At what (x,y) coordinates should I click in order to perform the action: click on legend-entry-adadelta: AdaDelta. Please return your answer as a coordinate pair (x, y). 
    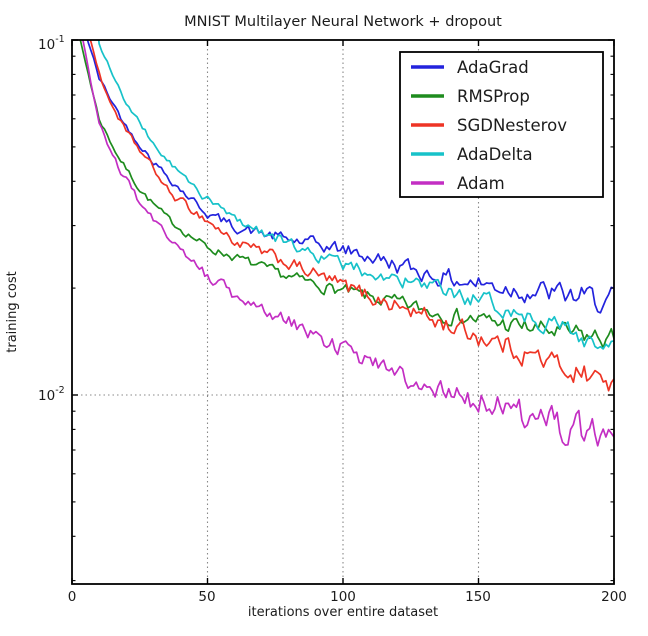
    Looking at the image, I should click on (472, 154).